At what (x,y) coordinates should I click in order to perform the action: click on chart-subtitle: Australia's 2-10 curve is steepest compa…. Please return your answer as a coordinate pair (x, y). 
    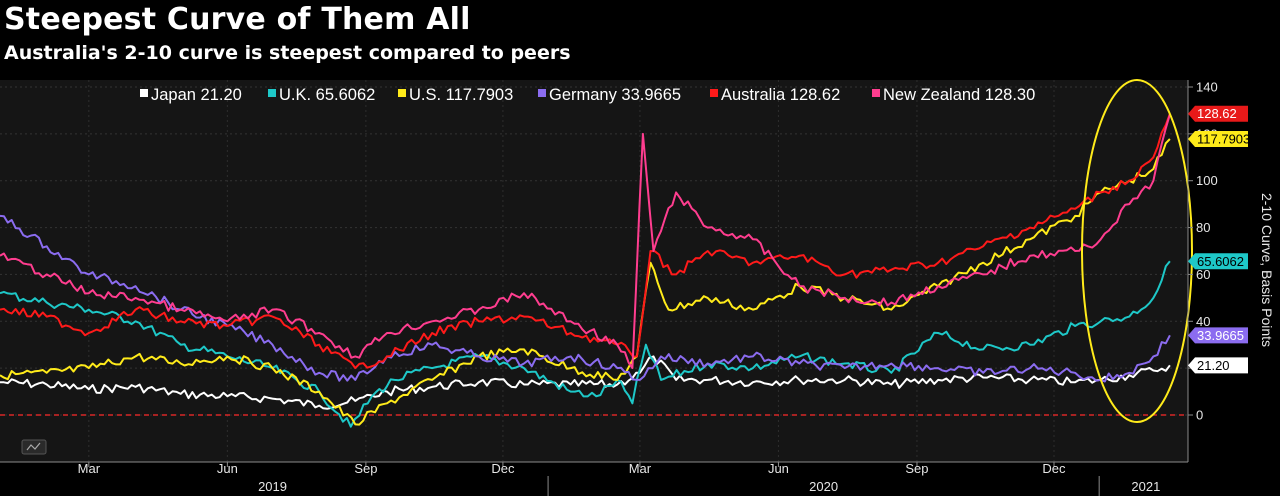
    Looking at the image, I should click on (287, 53).